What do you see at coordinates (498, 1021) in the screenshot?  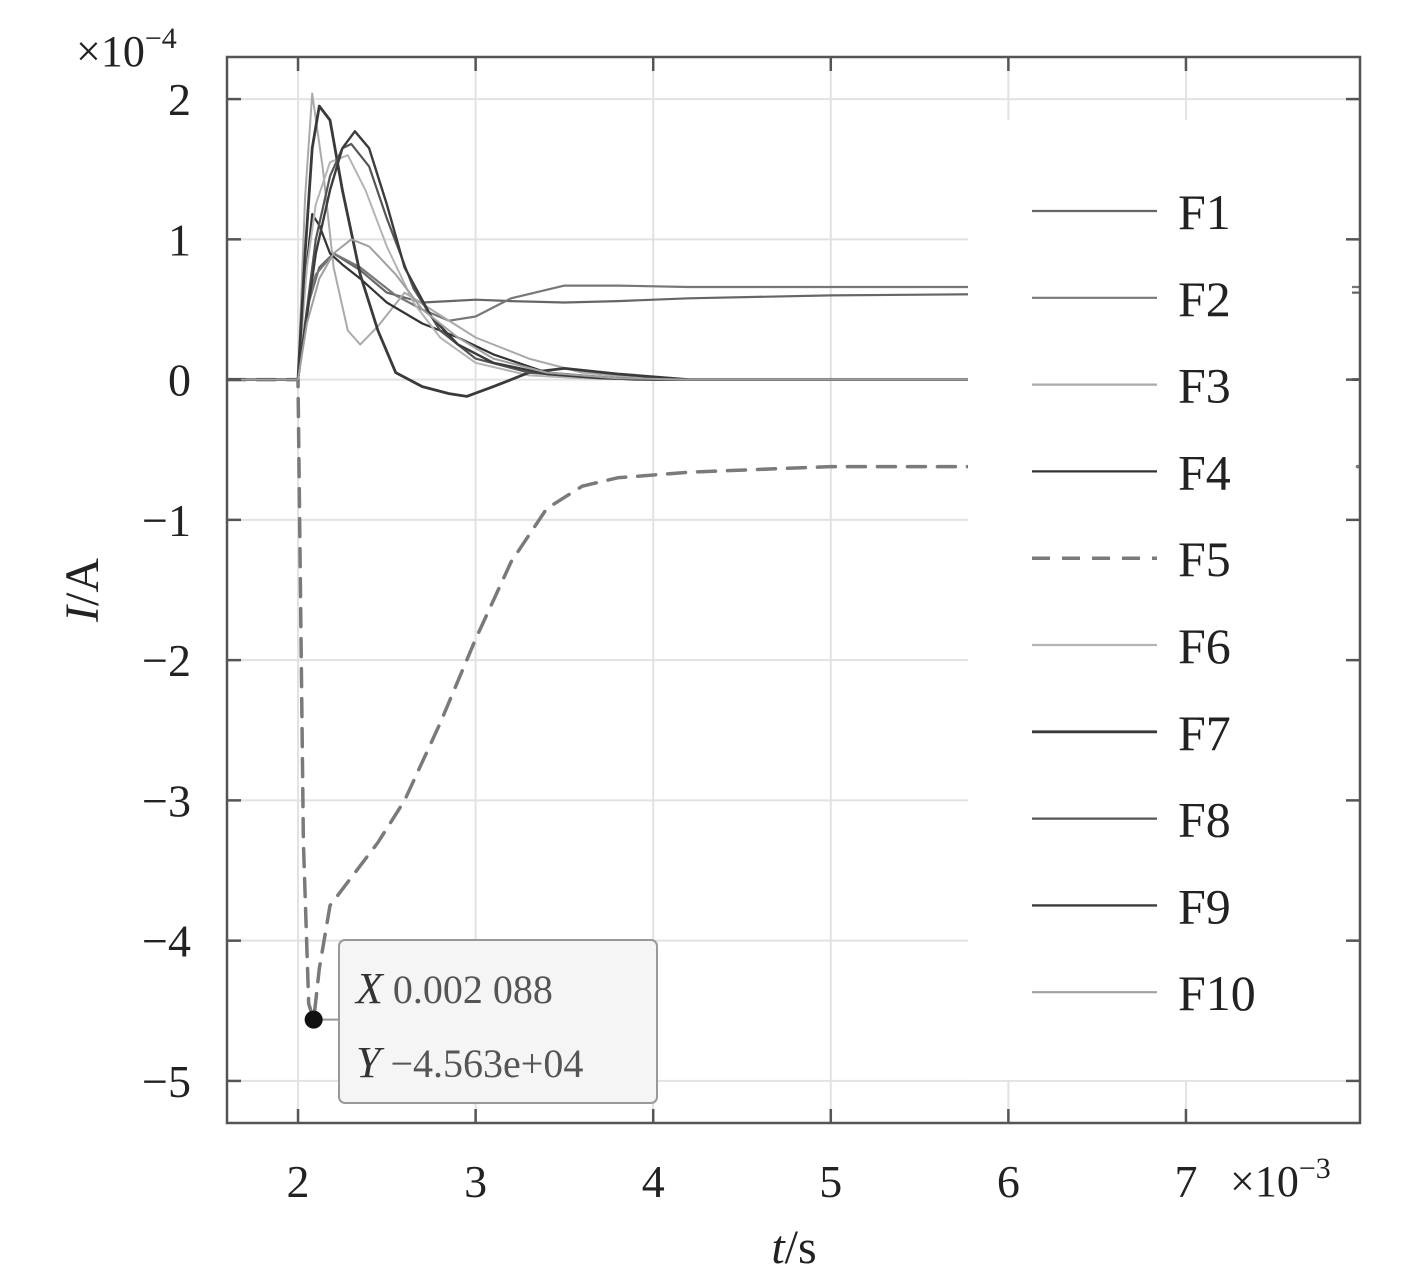 I see `datatip-box` at bounding box center [498, 1021].